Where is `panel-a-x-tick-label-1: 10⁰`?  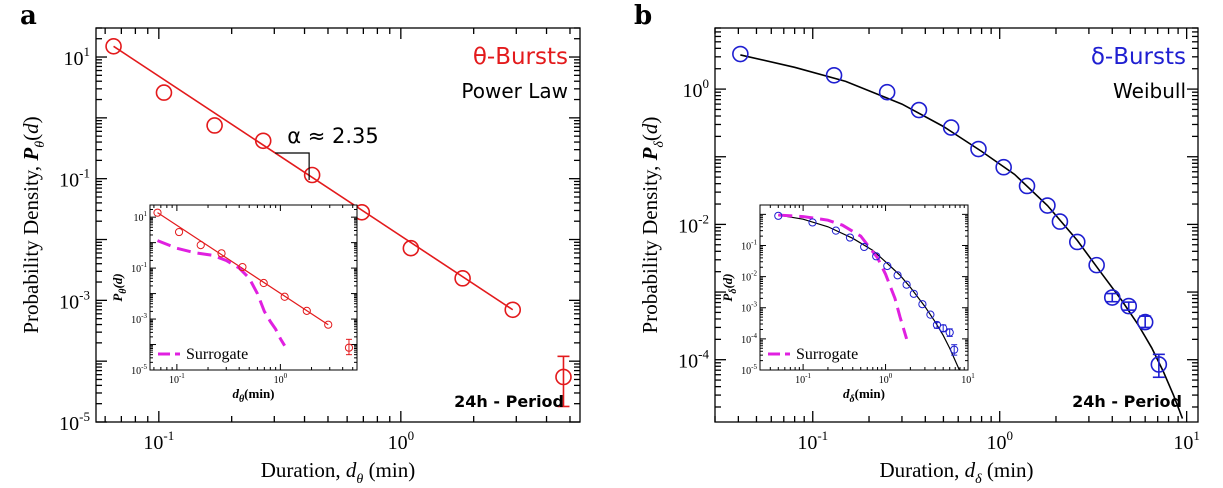 panel-a-x-tick-label-1: 10⁰ is located at coordinates (401, 441).